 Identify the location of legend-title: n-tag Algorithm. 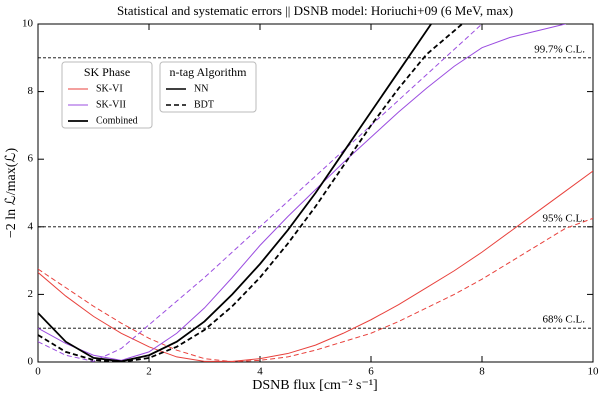
(209, 72).